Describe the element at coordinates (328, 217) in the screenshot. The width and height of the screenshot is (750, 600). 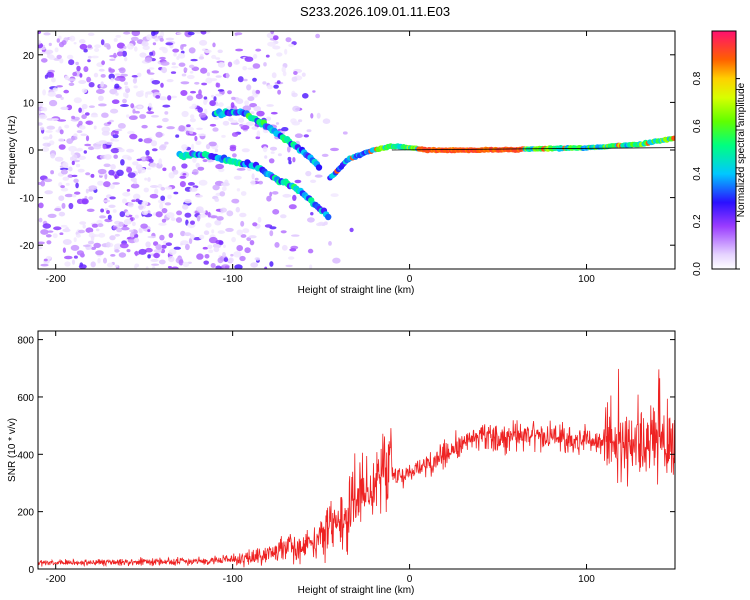
I see `spectral-trace-blob` at that location.